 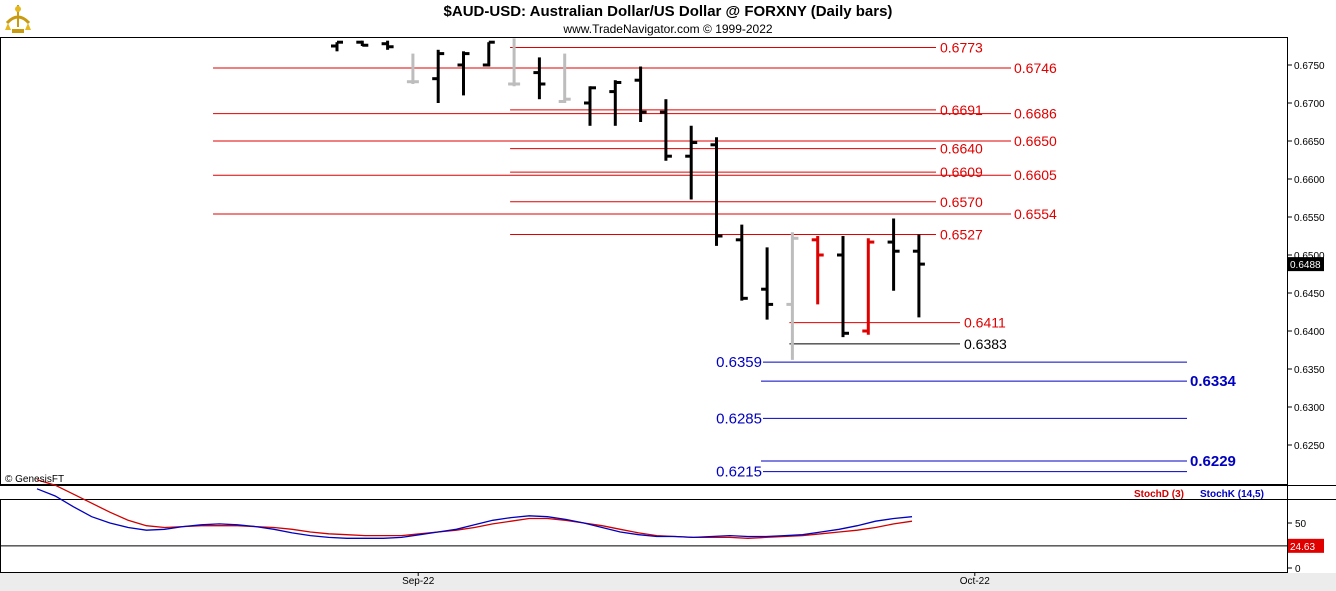 I want to click on last-price-label: 0.6488, so click(x=1305, y=265).